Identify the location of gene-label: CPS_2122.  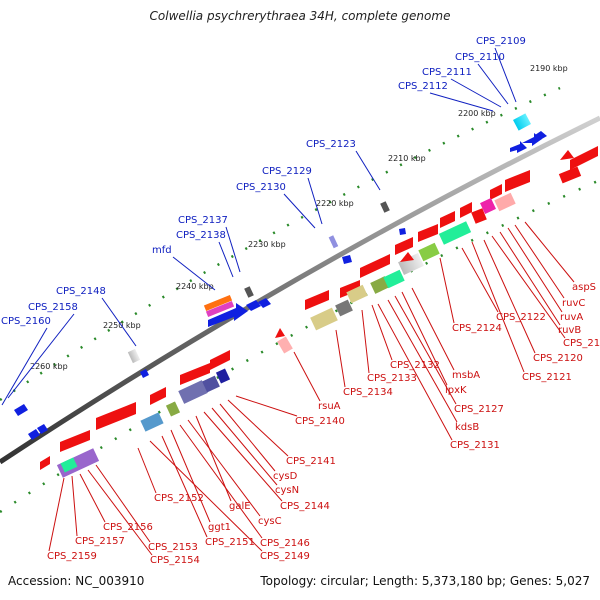
(521, 317).